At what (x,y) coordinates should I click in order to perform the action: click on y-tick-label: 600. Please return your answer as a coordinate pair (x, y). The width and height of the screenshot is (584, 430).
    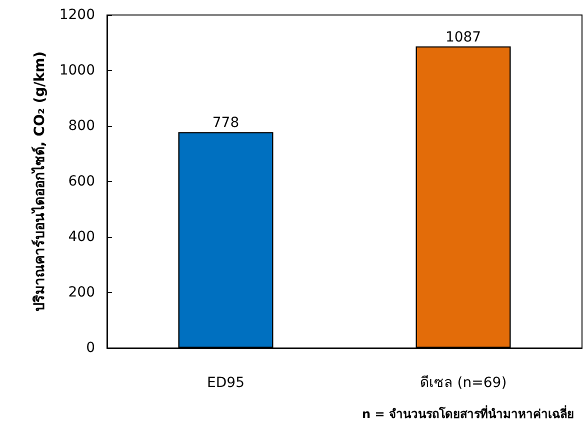
    Looking at the image, I should click on (81, 182).